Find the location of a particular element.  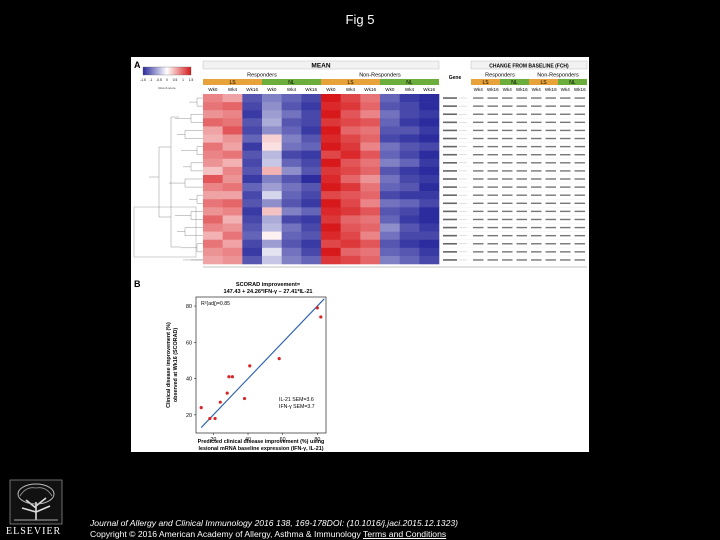

subgroup-headers: LS NL LS NL LS NL LS NL is located at coordinates (395, 82).